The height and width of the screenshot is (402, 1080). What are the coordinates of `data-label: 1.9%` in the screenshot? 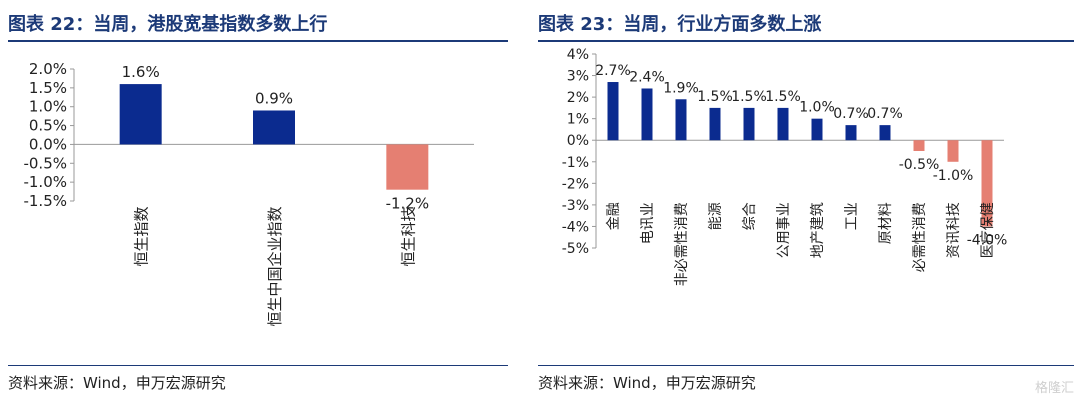 It's located at (681, 88).